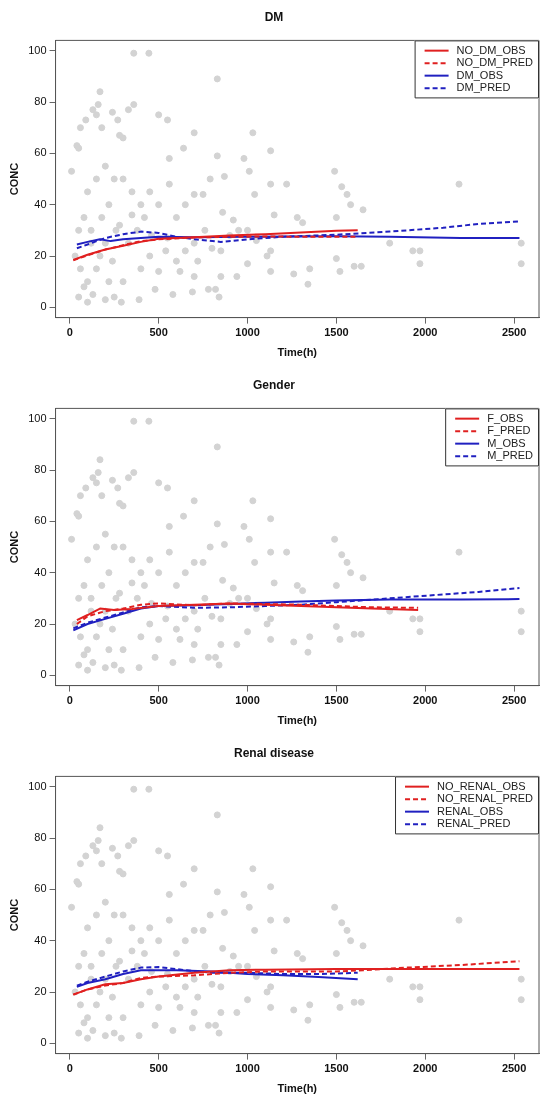 The image size is (544, 1116). I want to click on line-series, so click(298, 235).